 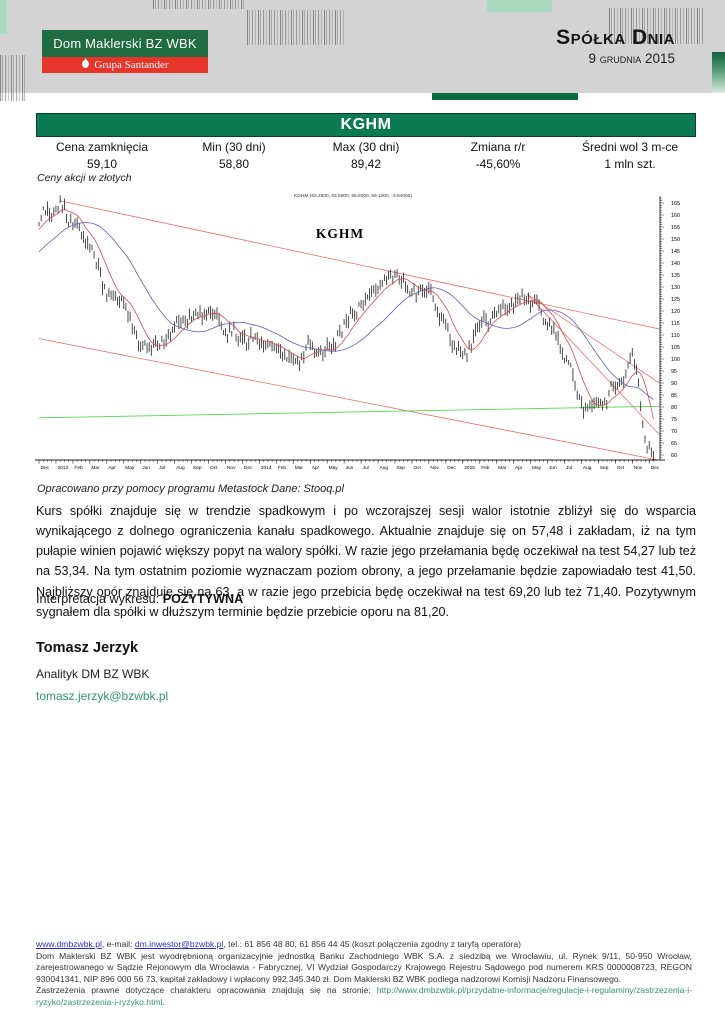 What do you see at coordinates (675, 264) in the screenshot?
I see `chart-y-label: 140` at bounding box center [675, 264].